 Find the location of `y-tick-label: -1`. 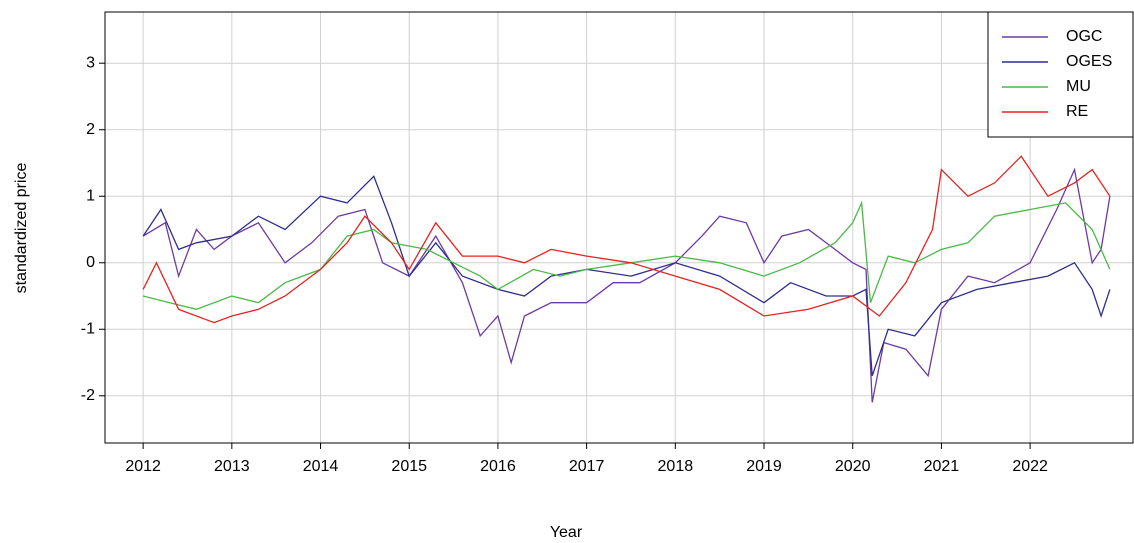

y-tick-label: -1 is located at coordinates (88, 328).